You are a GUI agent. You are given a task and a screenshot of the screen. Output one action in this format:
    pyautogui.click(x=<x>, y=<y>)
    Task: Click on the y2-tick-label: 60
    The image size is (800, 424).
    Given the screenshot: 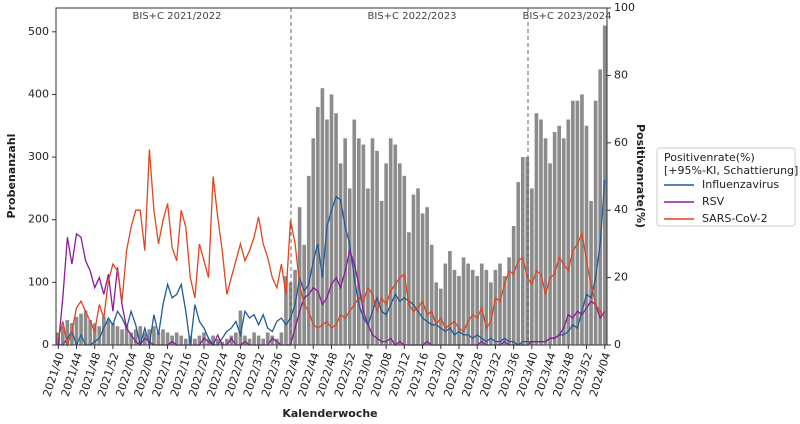 What is the action you would take?
    pyautogui.click(x=621, y=142)
    